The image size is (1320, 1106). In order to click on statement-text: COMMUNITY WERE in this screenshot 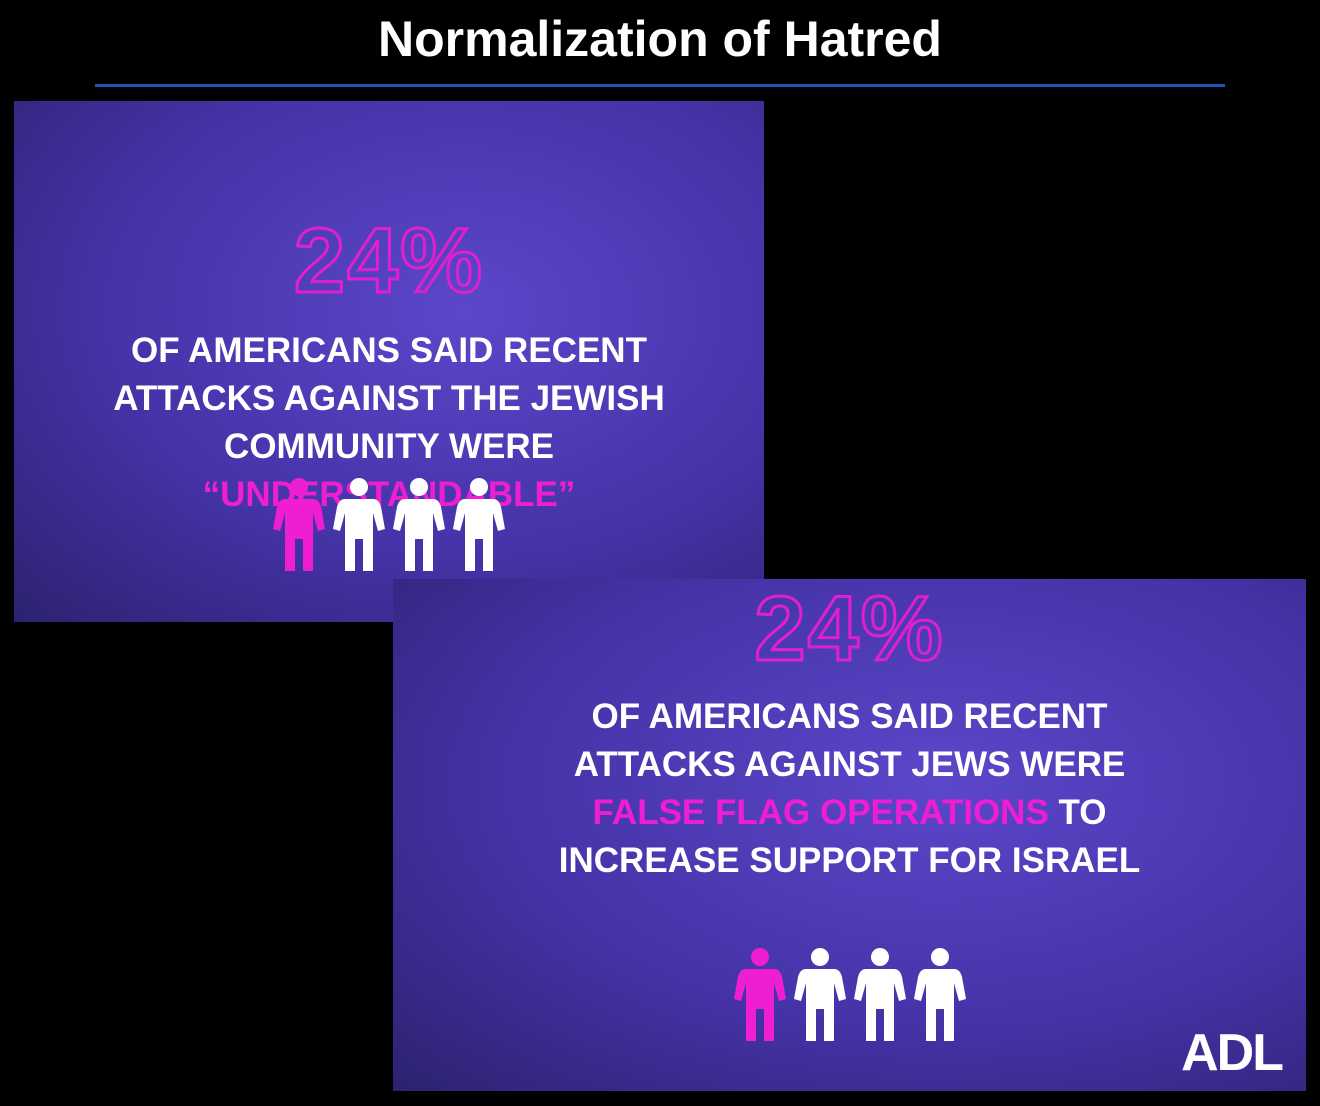, I will do `click(389, 446)`.